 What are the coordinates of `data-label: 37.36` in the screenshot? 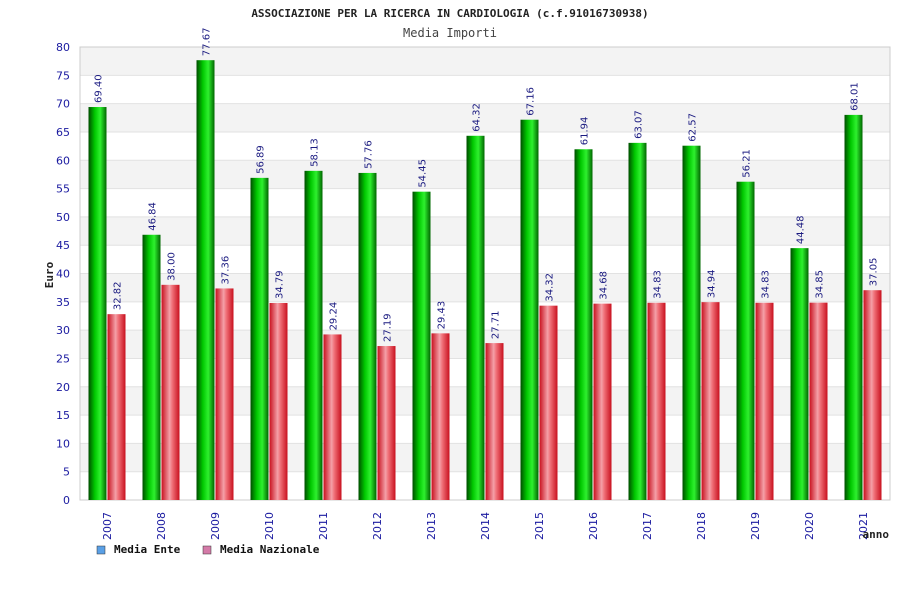 It's located at (226, 270).